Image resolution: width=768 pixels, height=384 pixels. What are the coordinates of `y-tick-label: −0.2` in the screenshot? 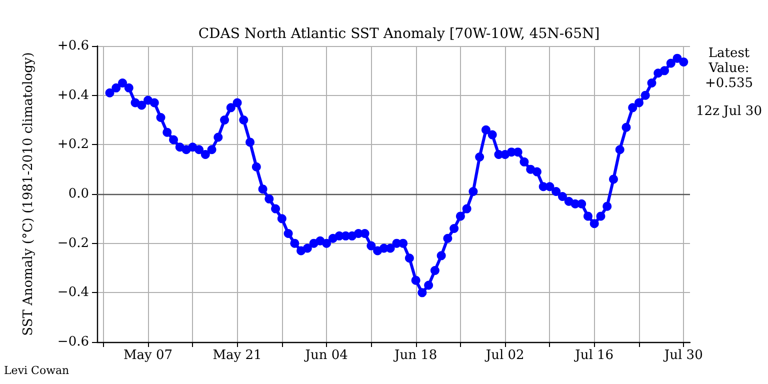 It's located at (73, 243).